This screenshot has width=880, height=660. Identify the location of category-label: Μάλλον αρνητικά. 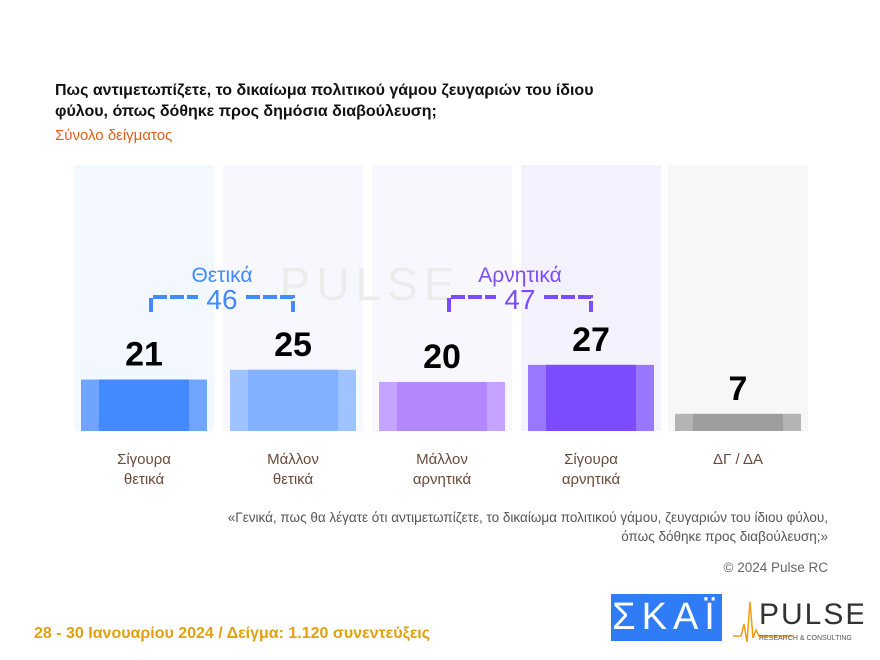
(442, 470).